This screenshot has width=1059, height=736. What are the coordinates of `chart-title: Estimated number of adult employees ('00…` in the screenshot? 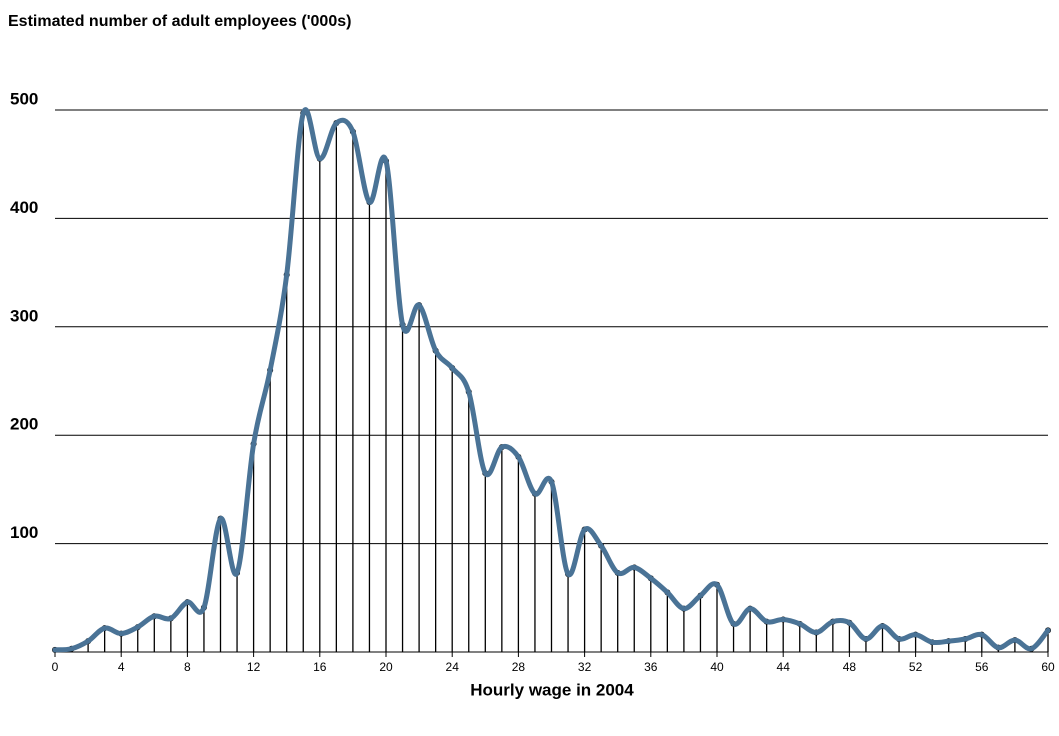 It's located at (179, 21).